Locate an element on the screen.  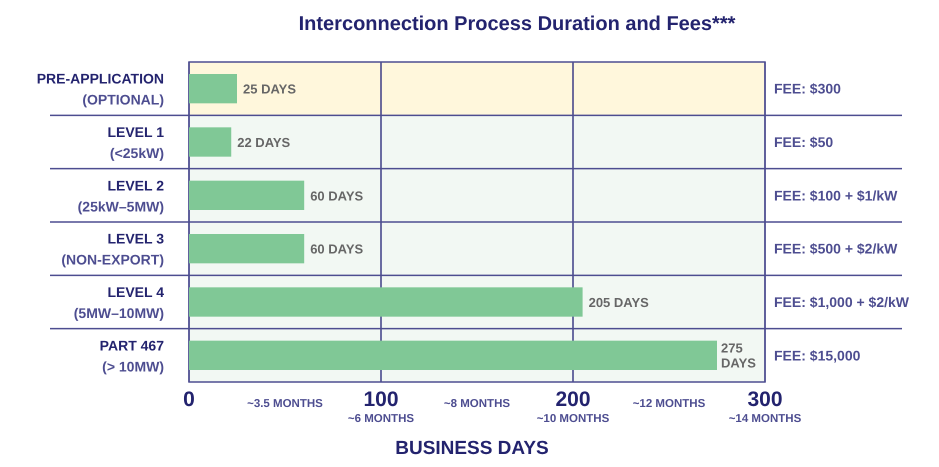
y-tick-label: LEVEL 3 (NON-EXPORT) is located at coordinates (112, 249).